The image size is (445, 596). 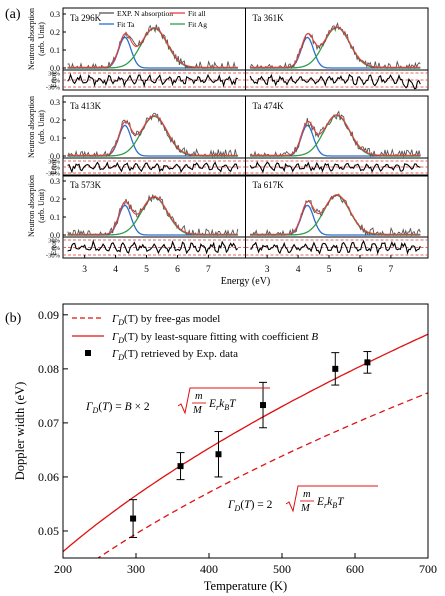 I want to click on panel-b-label: (b), so click(x=13, y=318).